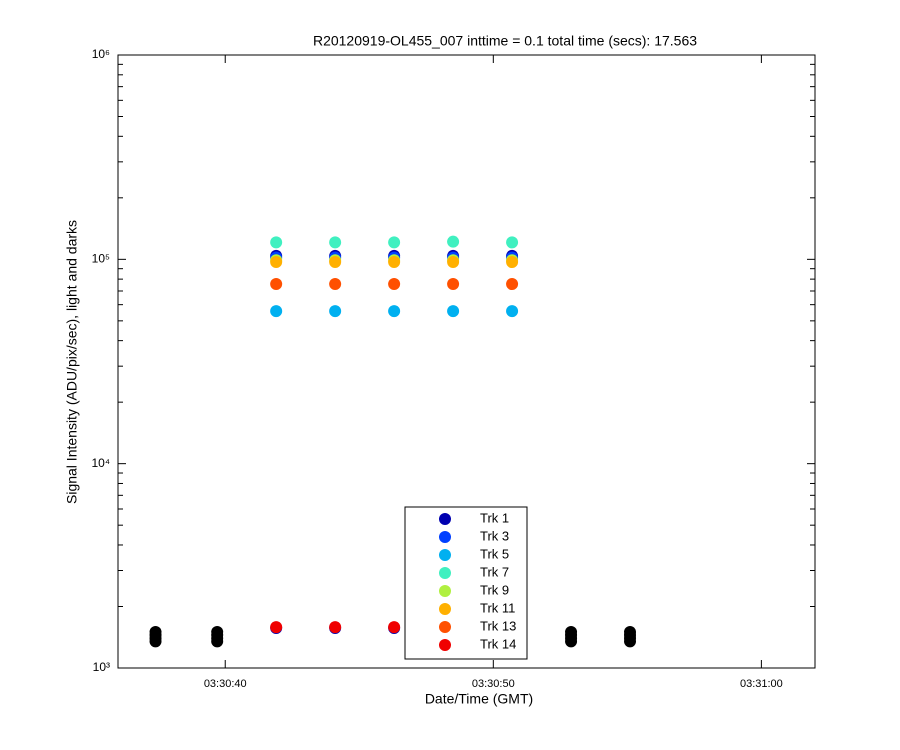 Image resolution: width=900 pixels, height=750 pixels. I want to click on x-tick-label: 03:31:00, so click(761, 684).